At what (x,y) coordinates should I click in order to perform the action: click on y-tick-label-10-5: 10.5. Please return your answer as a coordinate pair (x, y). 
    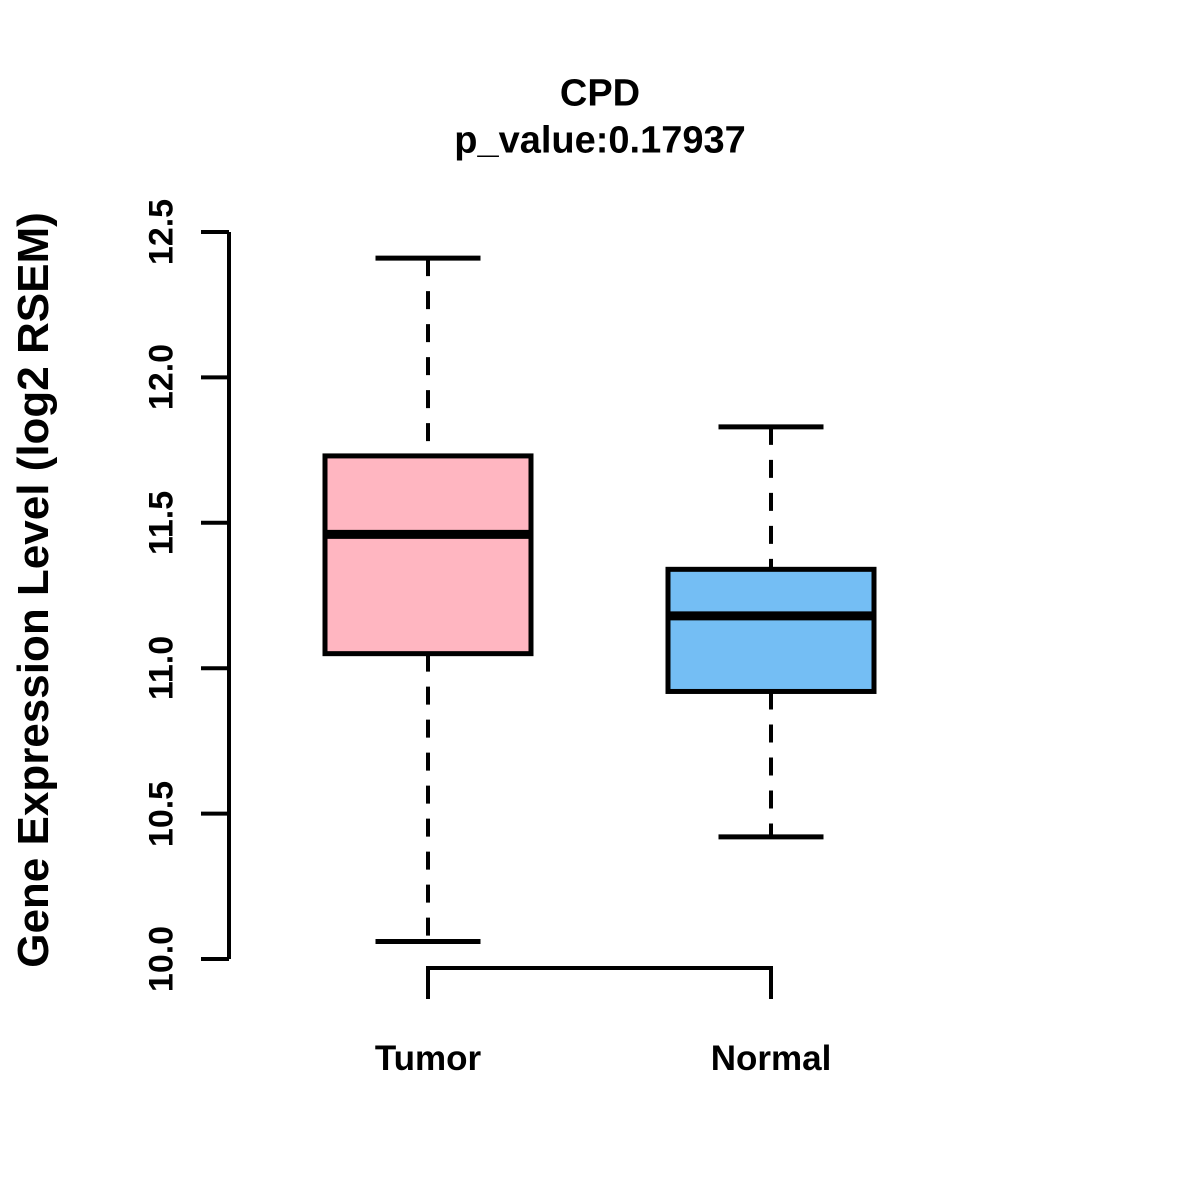
    Looking at the image, I should click on (161, 813).